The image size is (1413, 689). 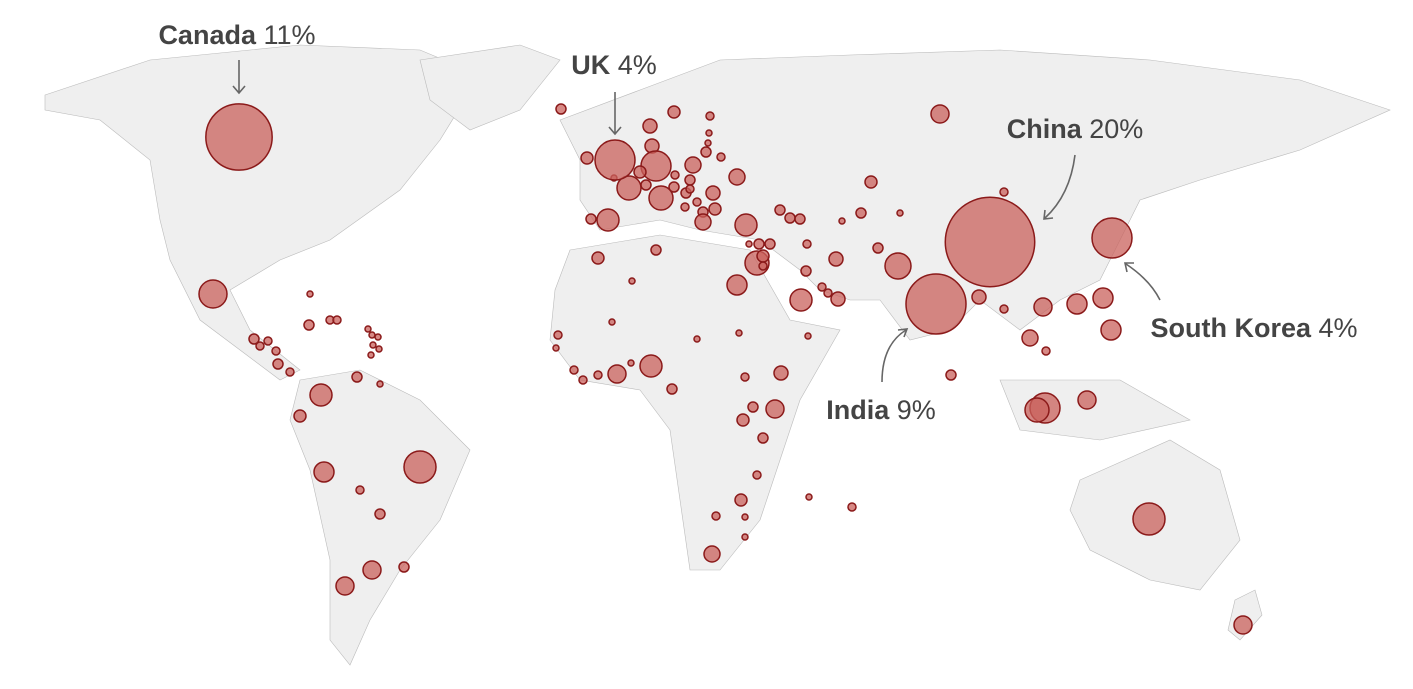 I want to click on share-label: 20%, so click(x=1116, y=129).